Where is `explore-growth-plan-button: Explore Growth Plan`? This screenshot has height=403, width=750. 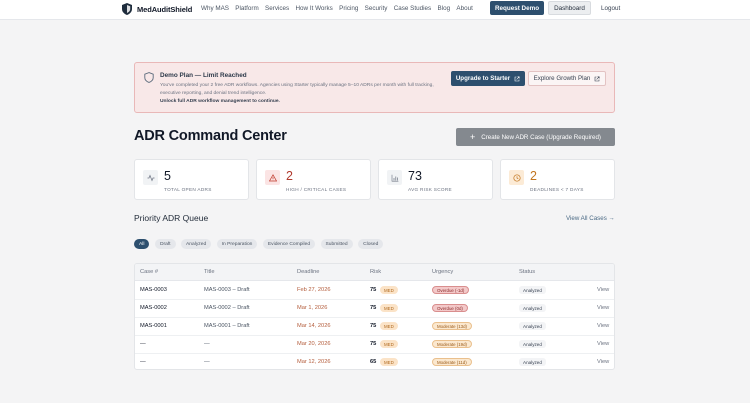 explore-growth-plan-button: Explore Growth Plan is located at coordinates (567, 78).